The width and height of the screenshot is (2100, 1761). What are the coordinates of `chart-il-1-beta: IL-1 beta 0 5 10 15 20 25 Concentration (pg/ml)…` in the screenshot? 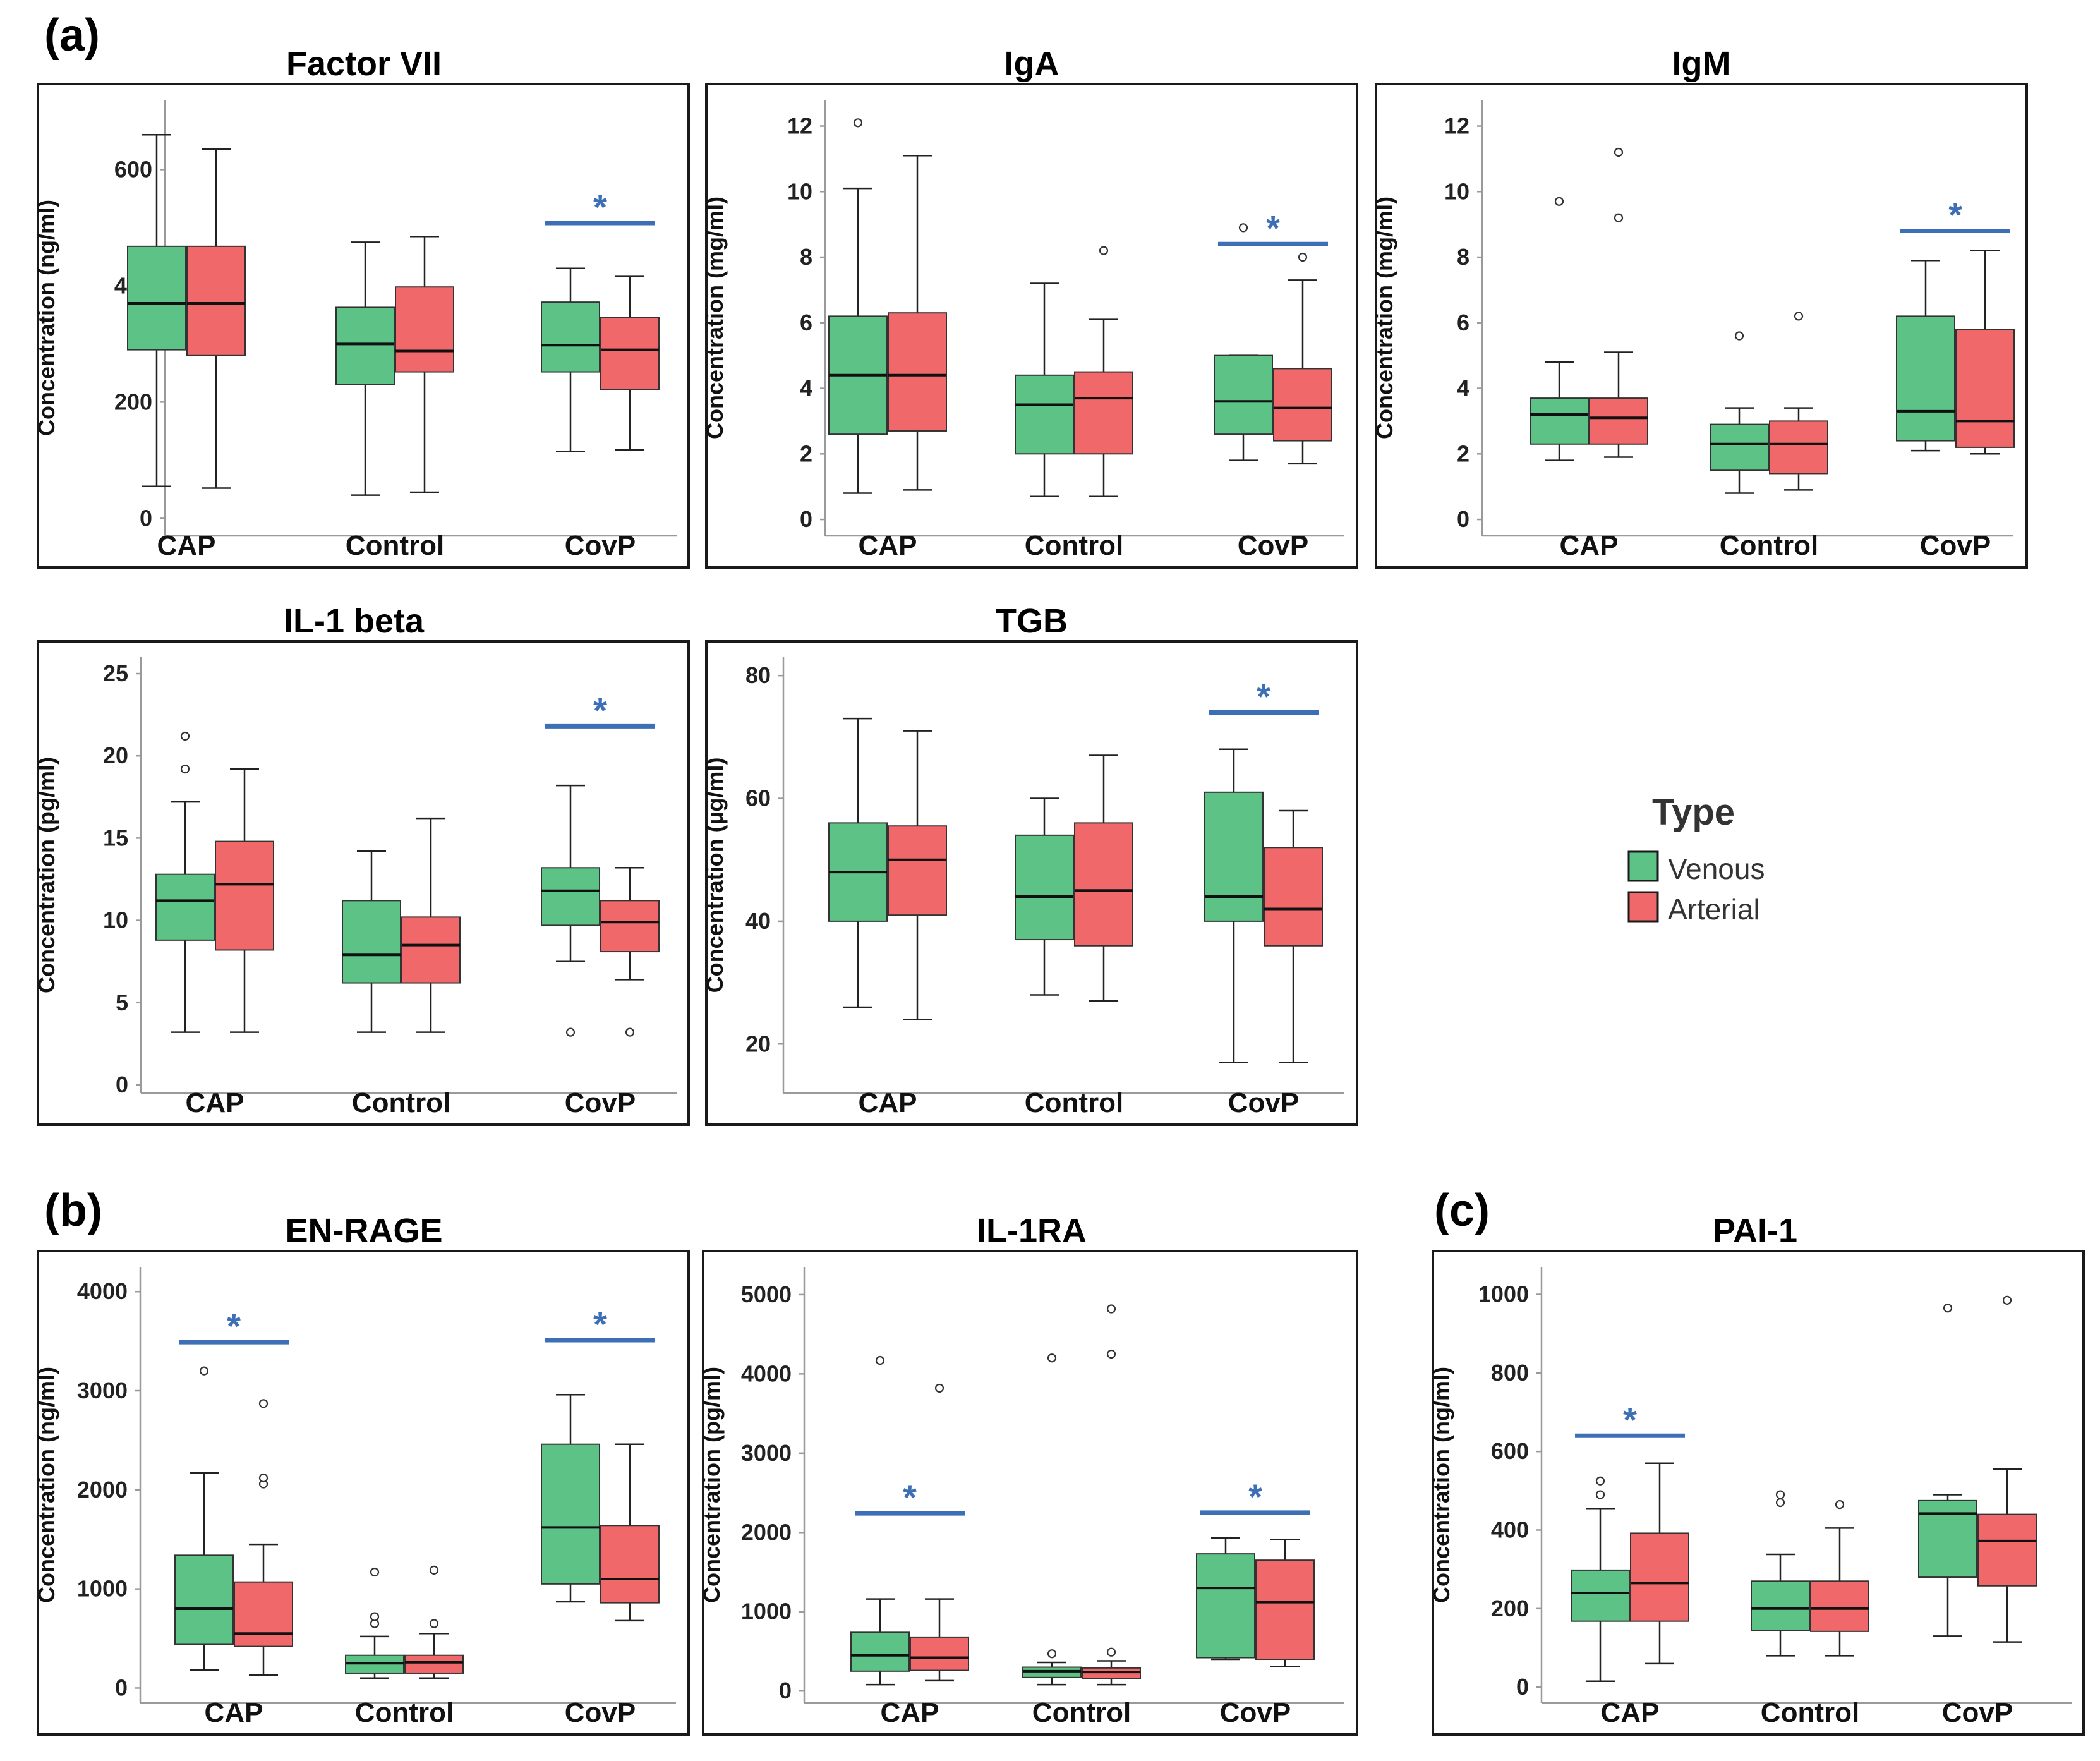 It's located at (361, 864).